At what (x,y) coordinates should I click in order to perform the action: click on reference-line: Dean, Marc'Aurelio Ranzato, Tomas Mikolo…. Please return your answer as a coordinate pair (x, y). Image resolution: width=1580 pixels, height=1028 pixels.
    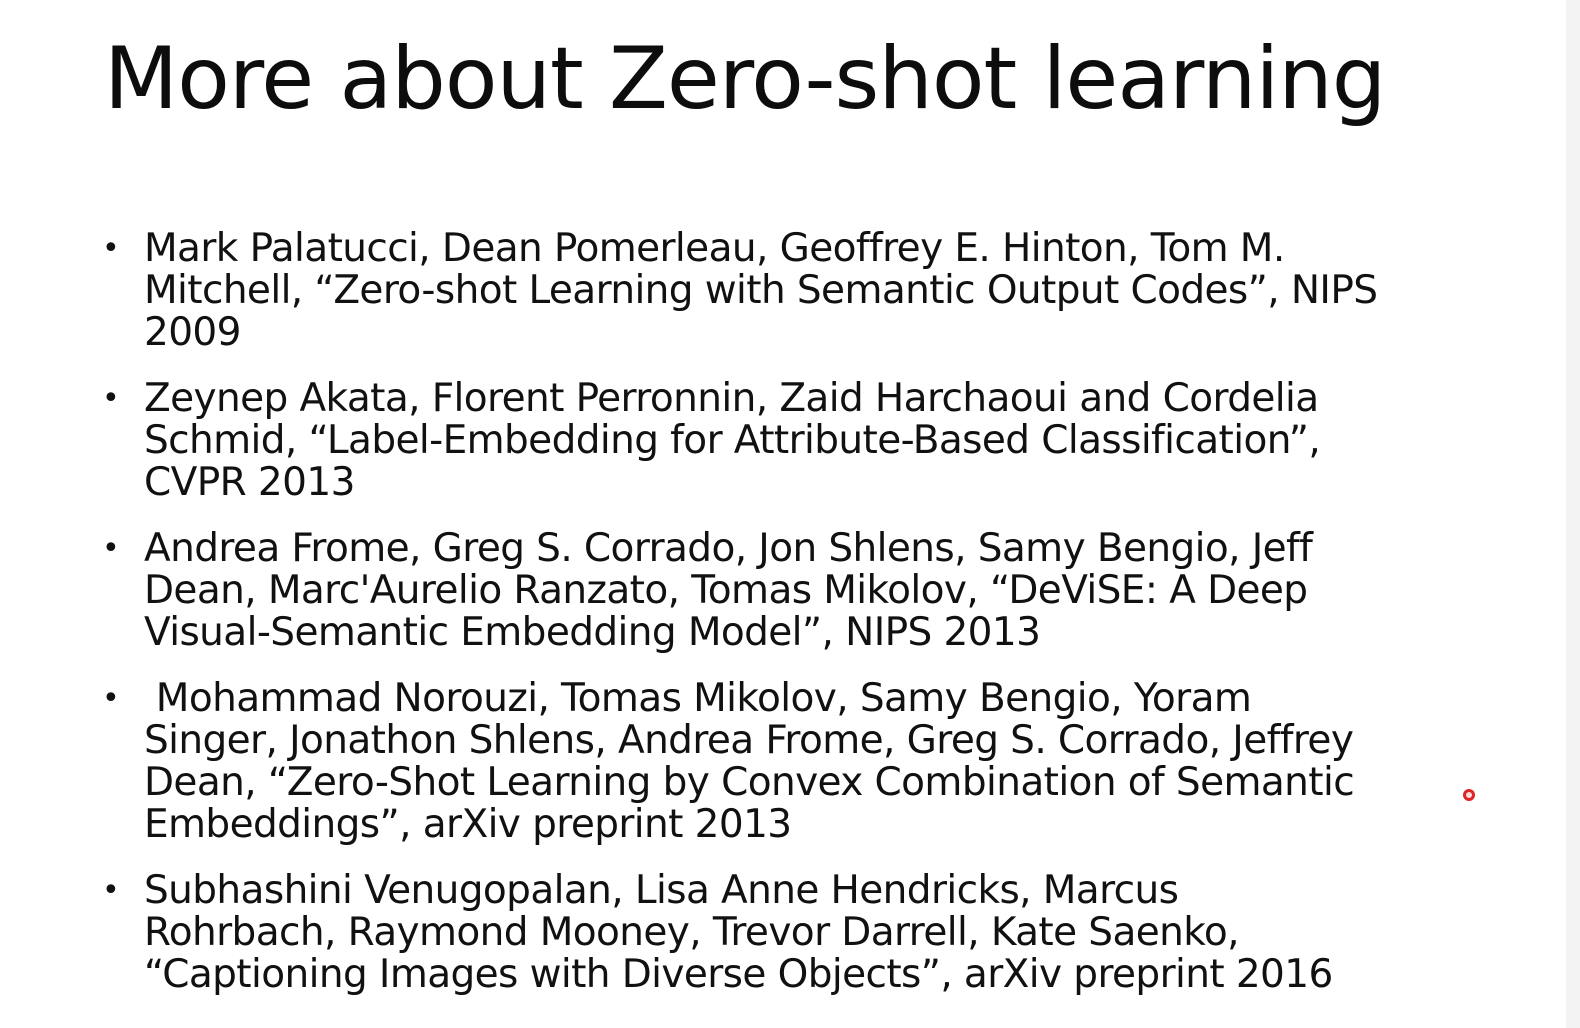
    Looking at the image, I should click on (726, 590).